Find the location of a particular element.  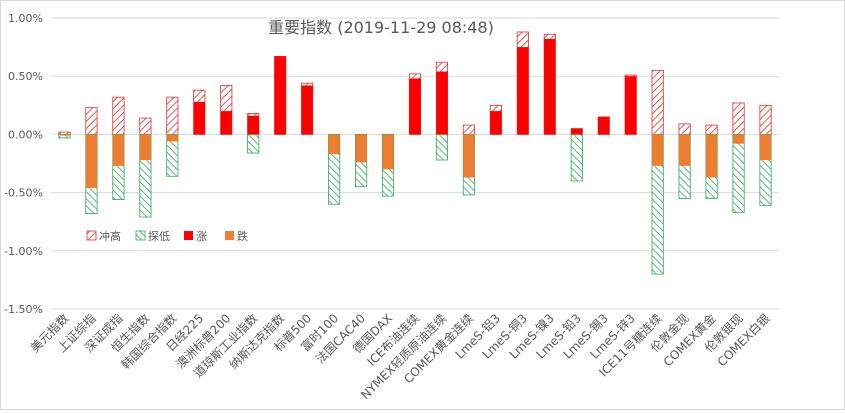

bar-冲高-3 is located at coordinates (145, 126).